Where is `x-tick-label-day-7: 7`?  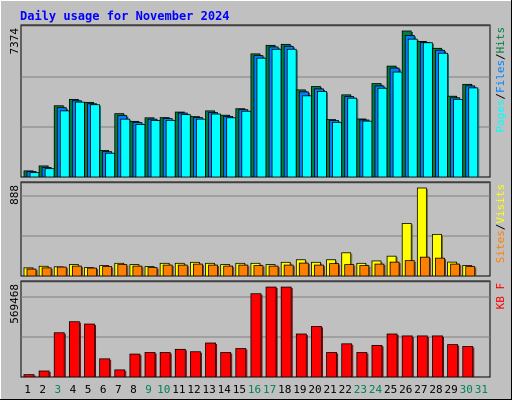
x-tick-label-day-7: 7 is located at coordinates (118, 389).